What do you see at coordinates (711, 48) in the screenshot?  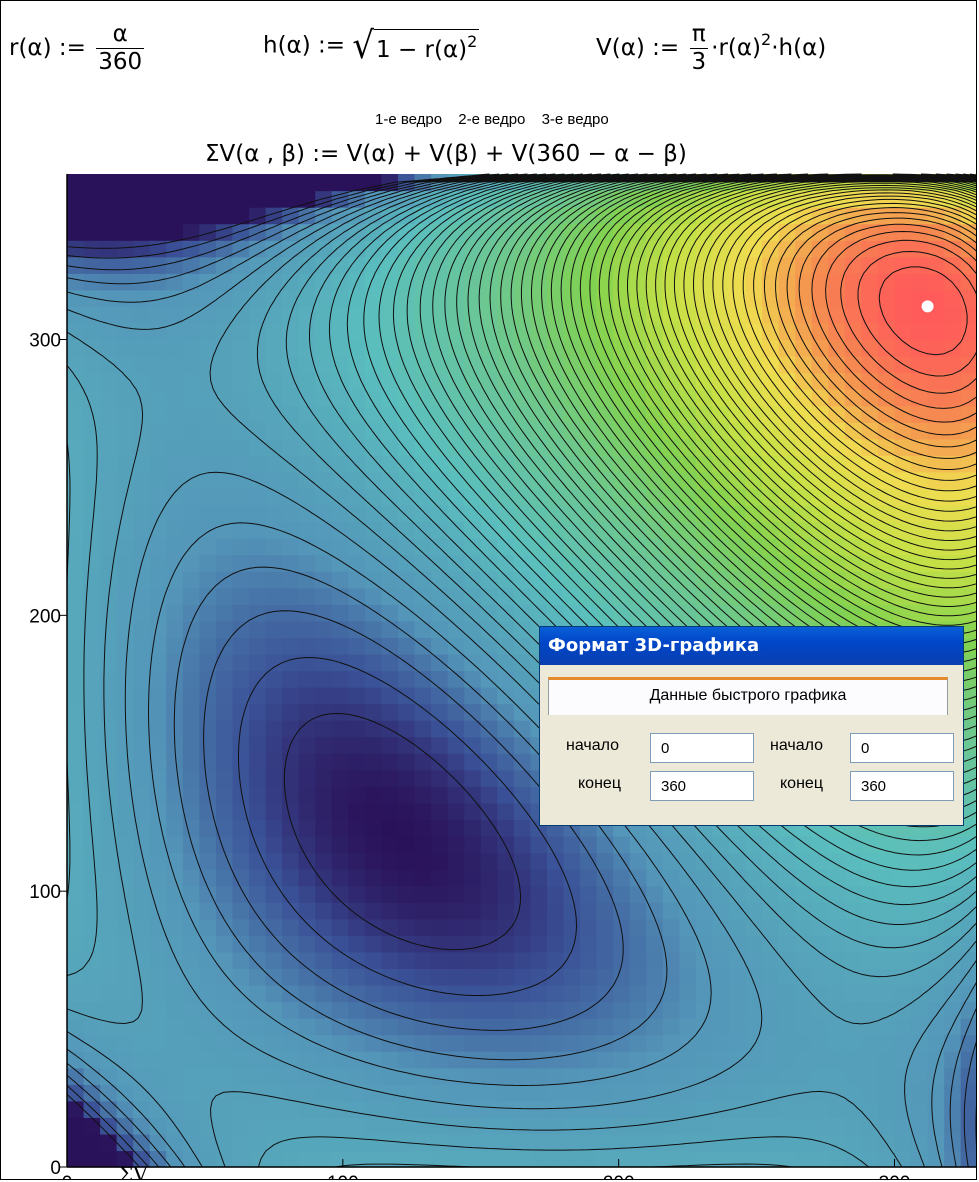 I see `formula-v: V(α) := π 3 ·r(α)2·h(α)` at bounding box center [711, 48].